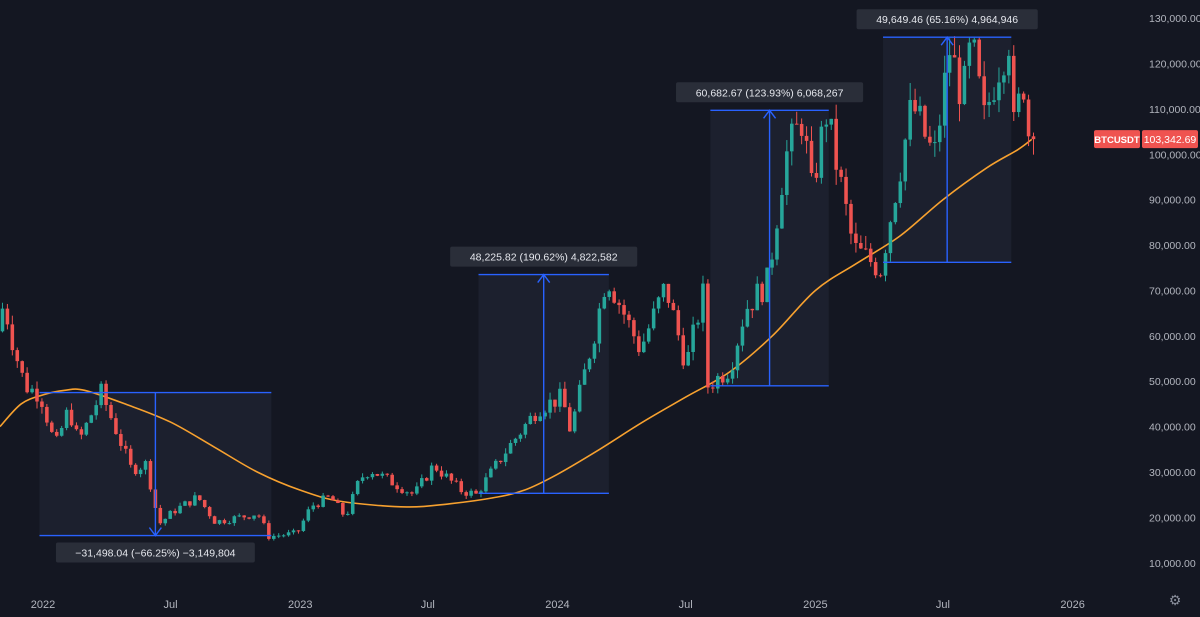 This screenshot has height=617, width=1200. I want to click on measure-tool-3: 60,682.67 (123.93%) 6,068,267, so click(770, 234).